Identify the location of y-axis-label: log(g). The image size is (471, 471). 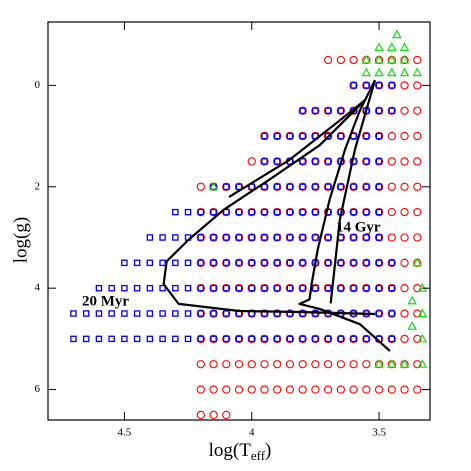
(20, 240).